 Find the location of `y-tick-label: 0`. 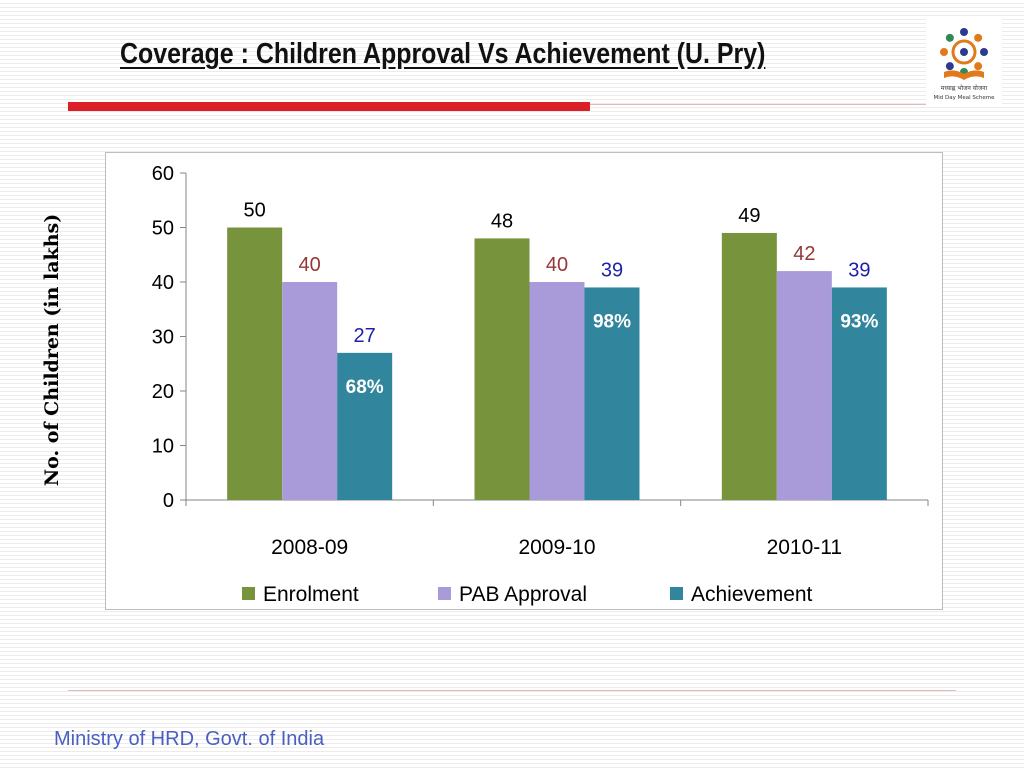

y-tick-label: 0 is located at coordinates (168, 501).